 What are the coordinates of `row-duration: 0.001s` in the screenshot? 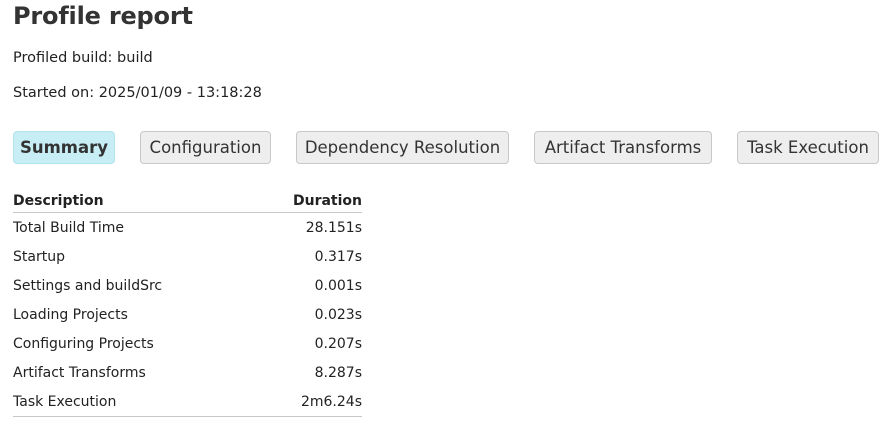 It's located at (338, 285).